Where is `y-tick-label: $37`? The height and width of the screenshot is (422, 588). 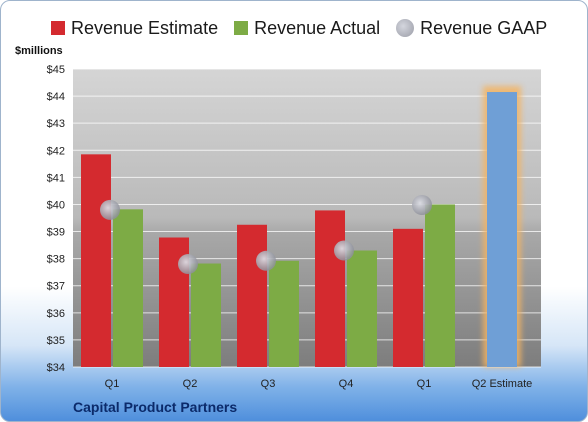
y-tick-label: $37 is located at coordinates (56, 287).